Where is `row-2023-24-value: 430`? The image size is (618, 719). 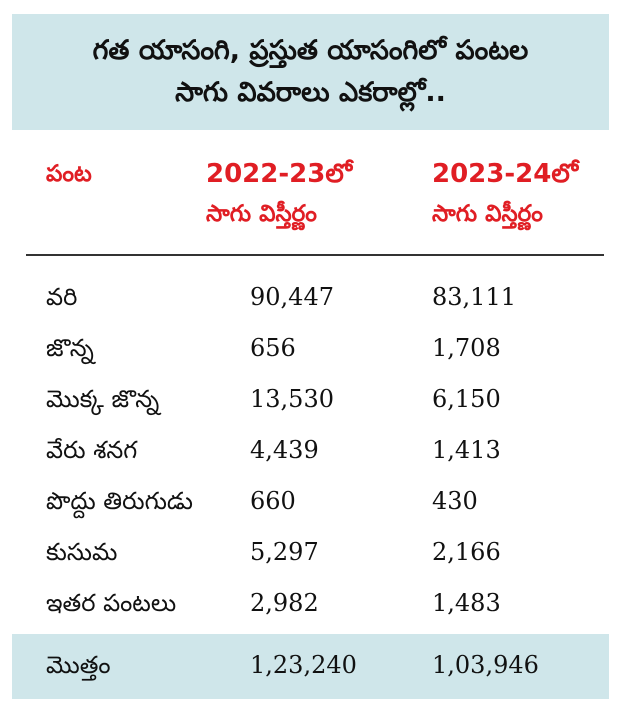 row-2023-24-value: 430 is located at coordinates (455, 501).